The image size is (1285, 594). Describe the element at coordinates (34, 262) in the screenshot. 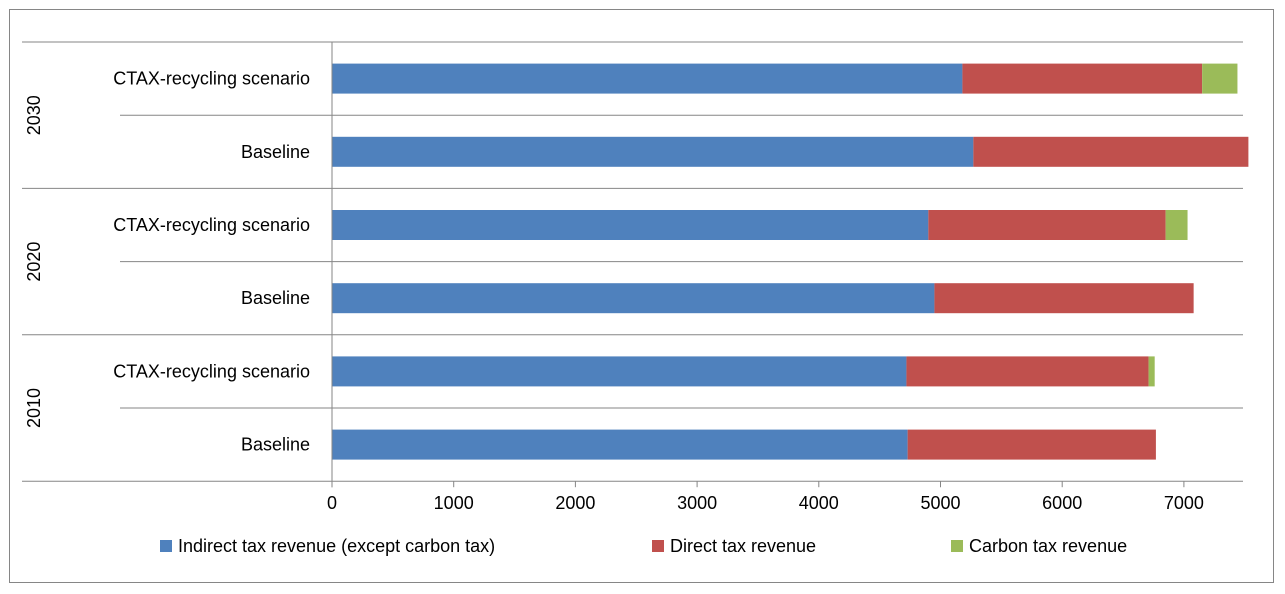

I see `group-label: 2020` at that location.